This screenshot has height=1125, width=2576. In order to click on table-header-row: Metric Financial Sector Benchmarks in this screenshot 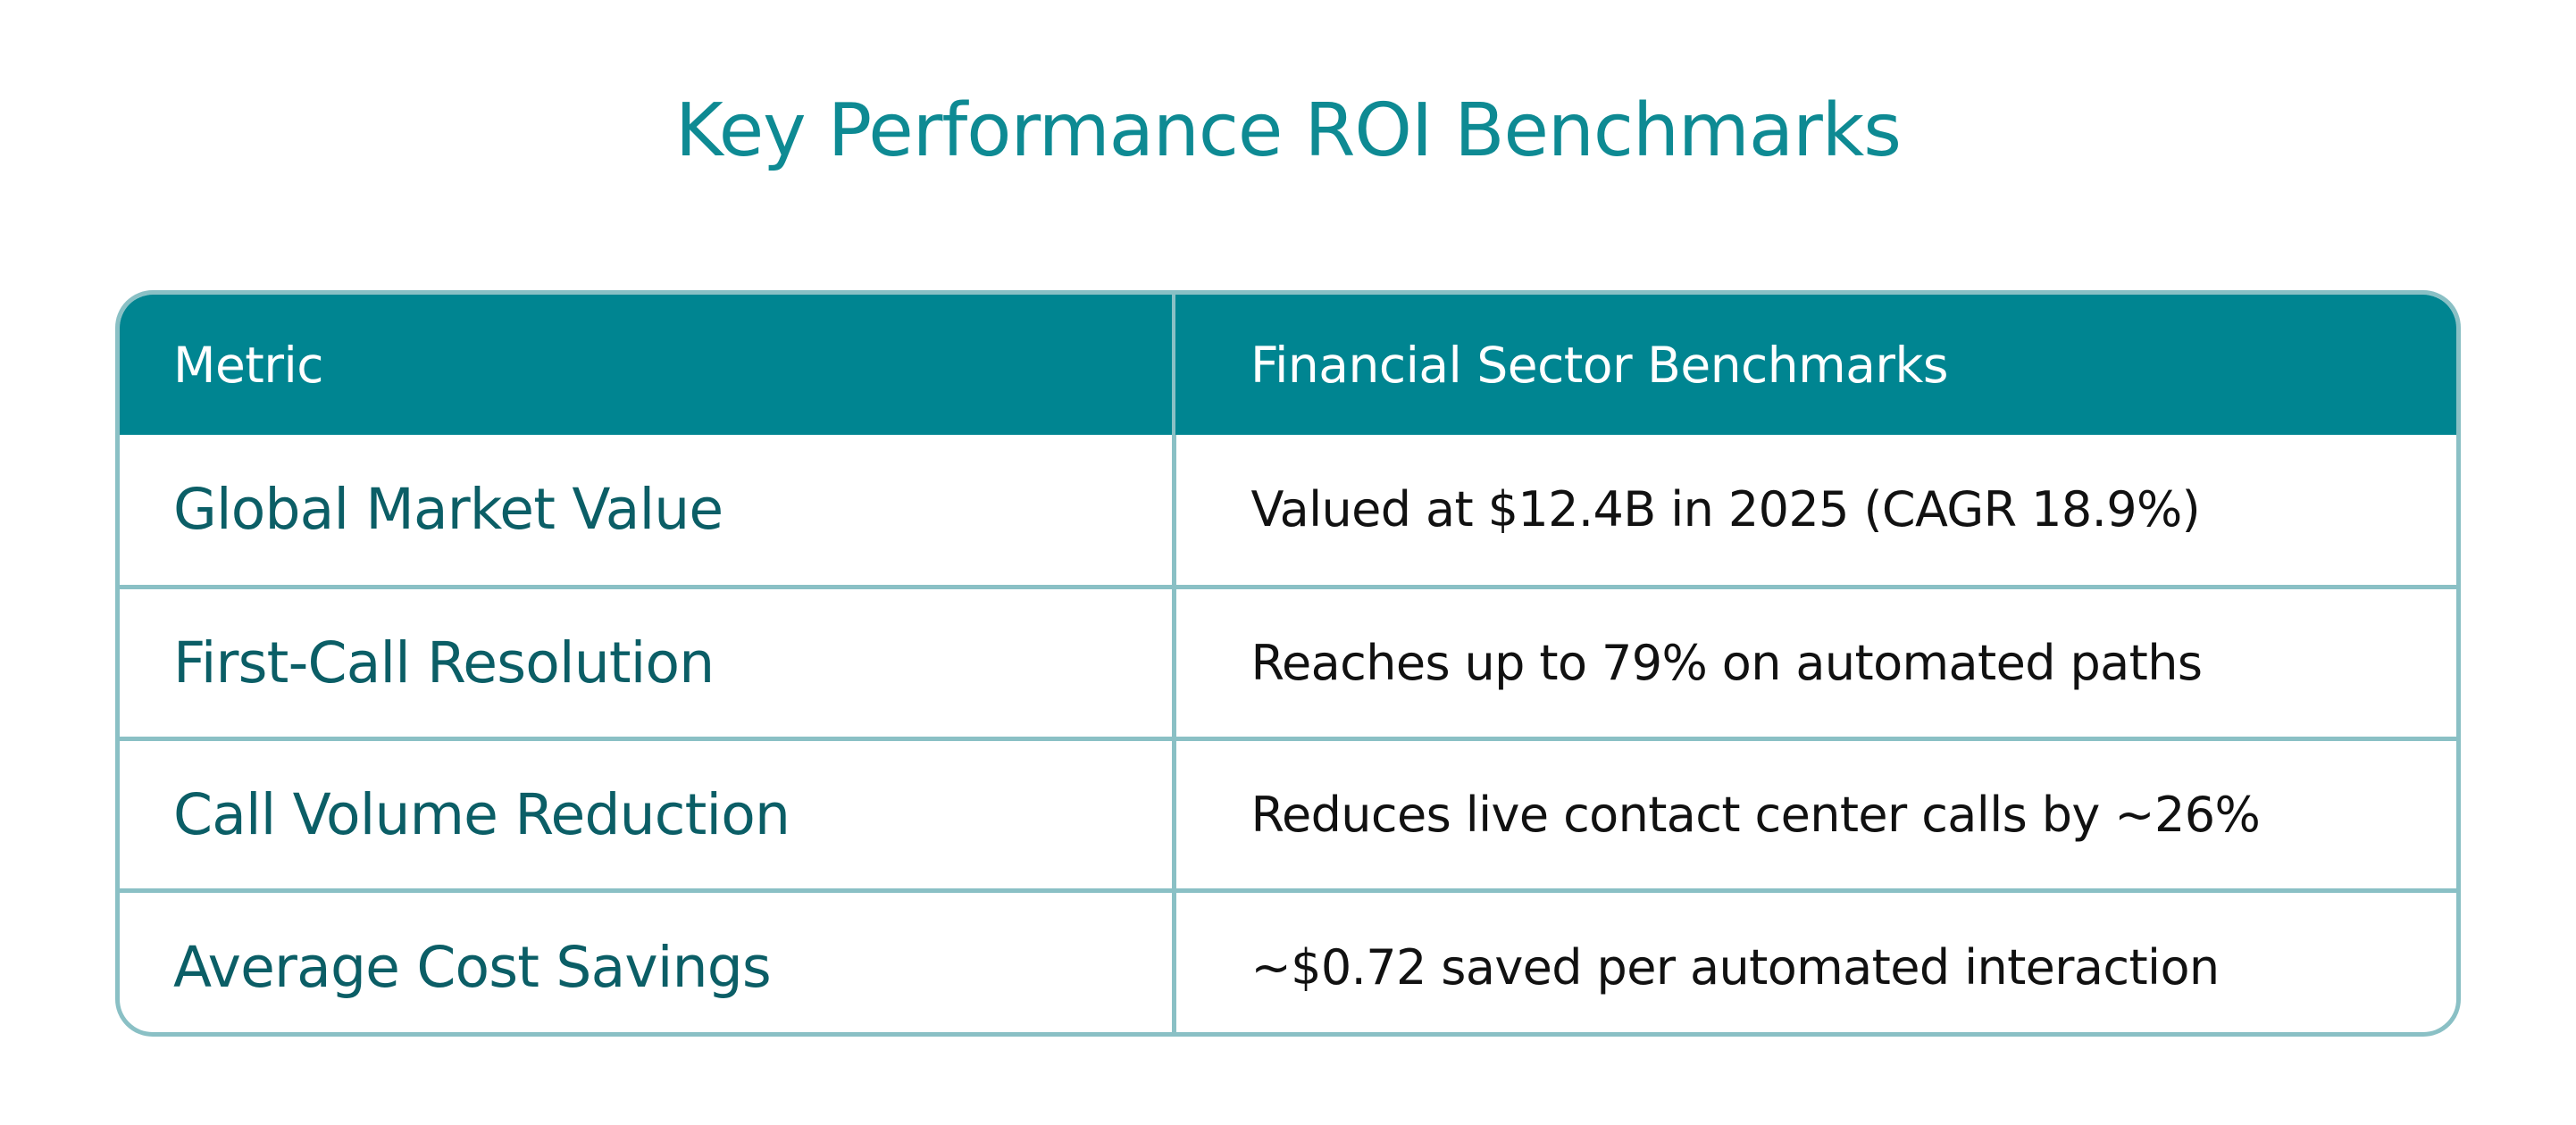, I will do `click(1288, 365)`.